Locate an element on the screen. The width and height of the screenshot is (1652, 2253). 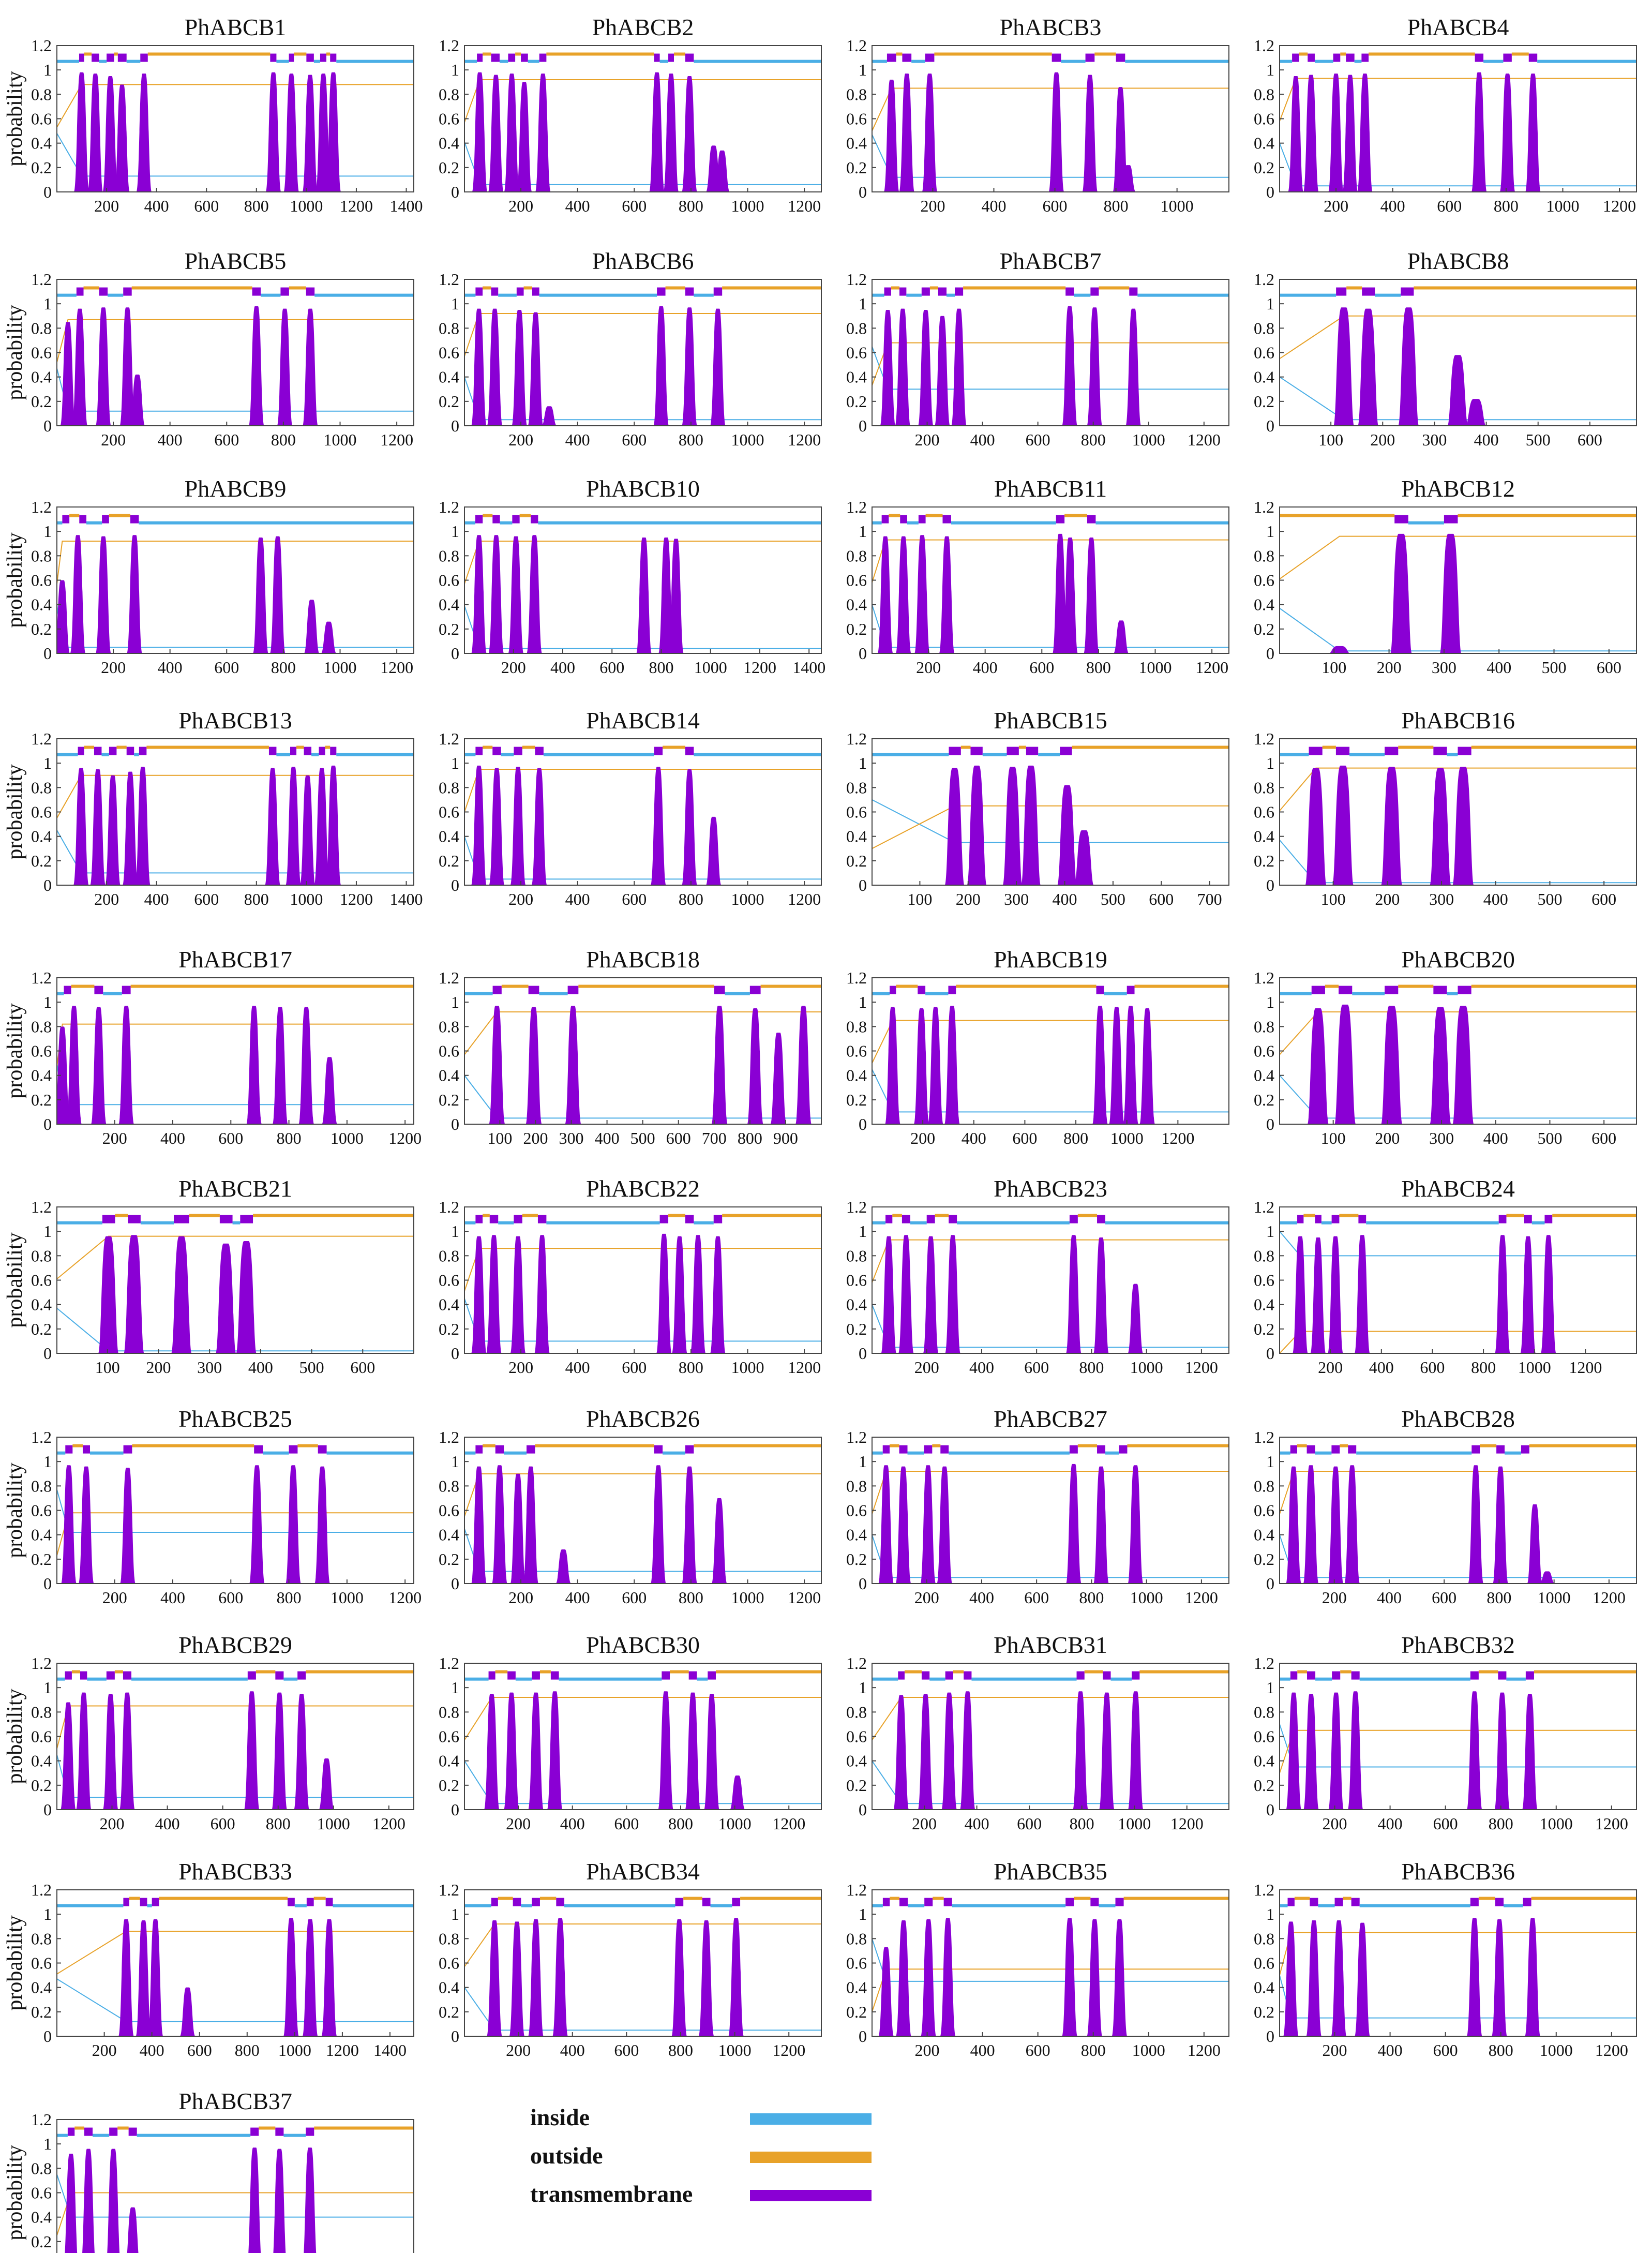
chart-title: PhABCB6 is located at coordinates (643, 261).